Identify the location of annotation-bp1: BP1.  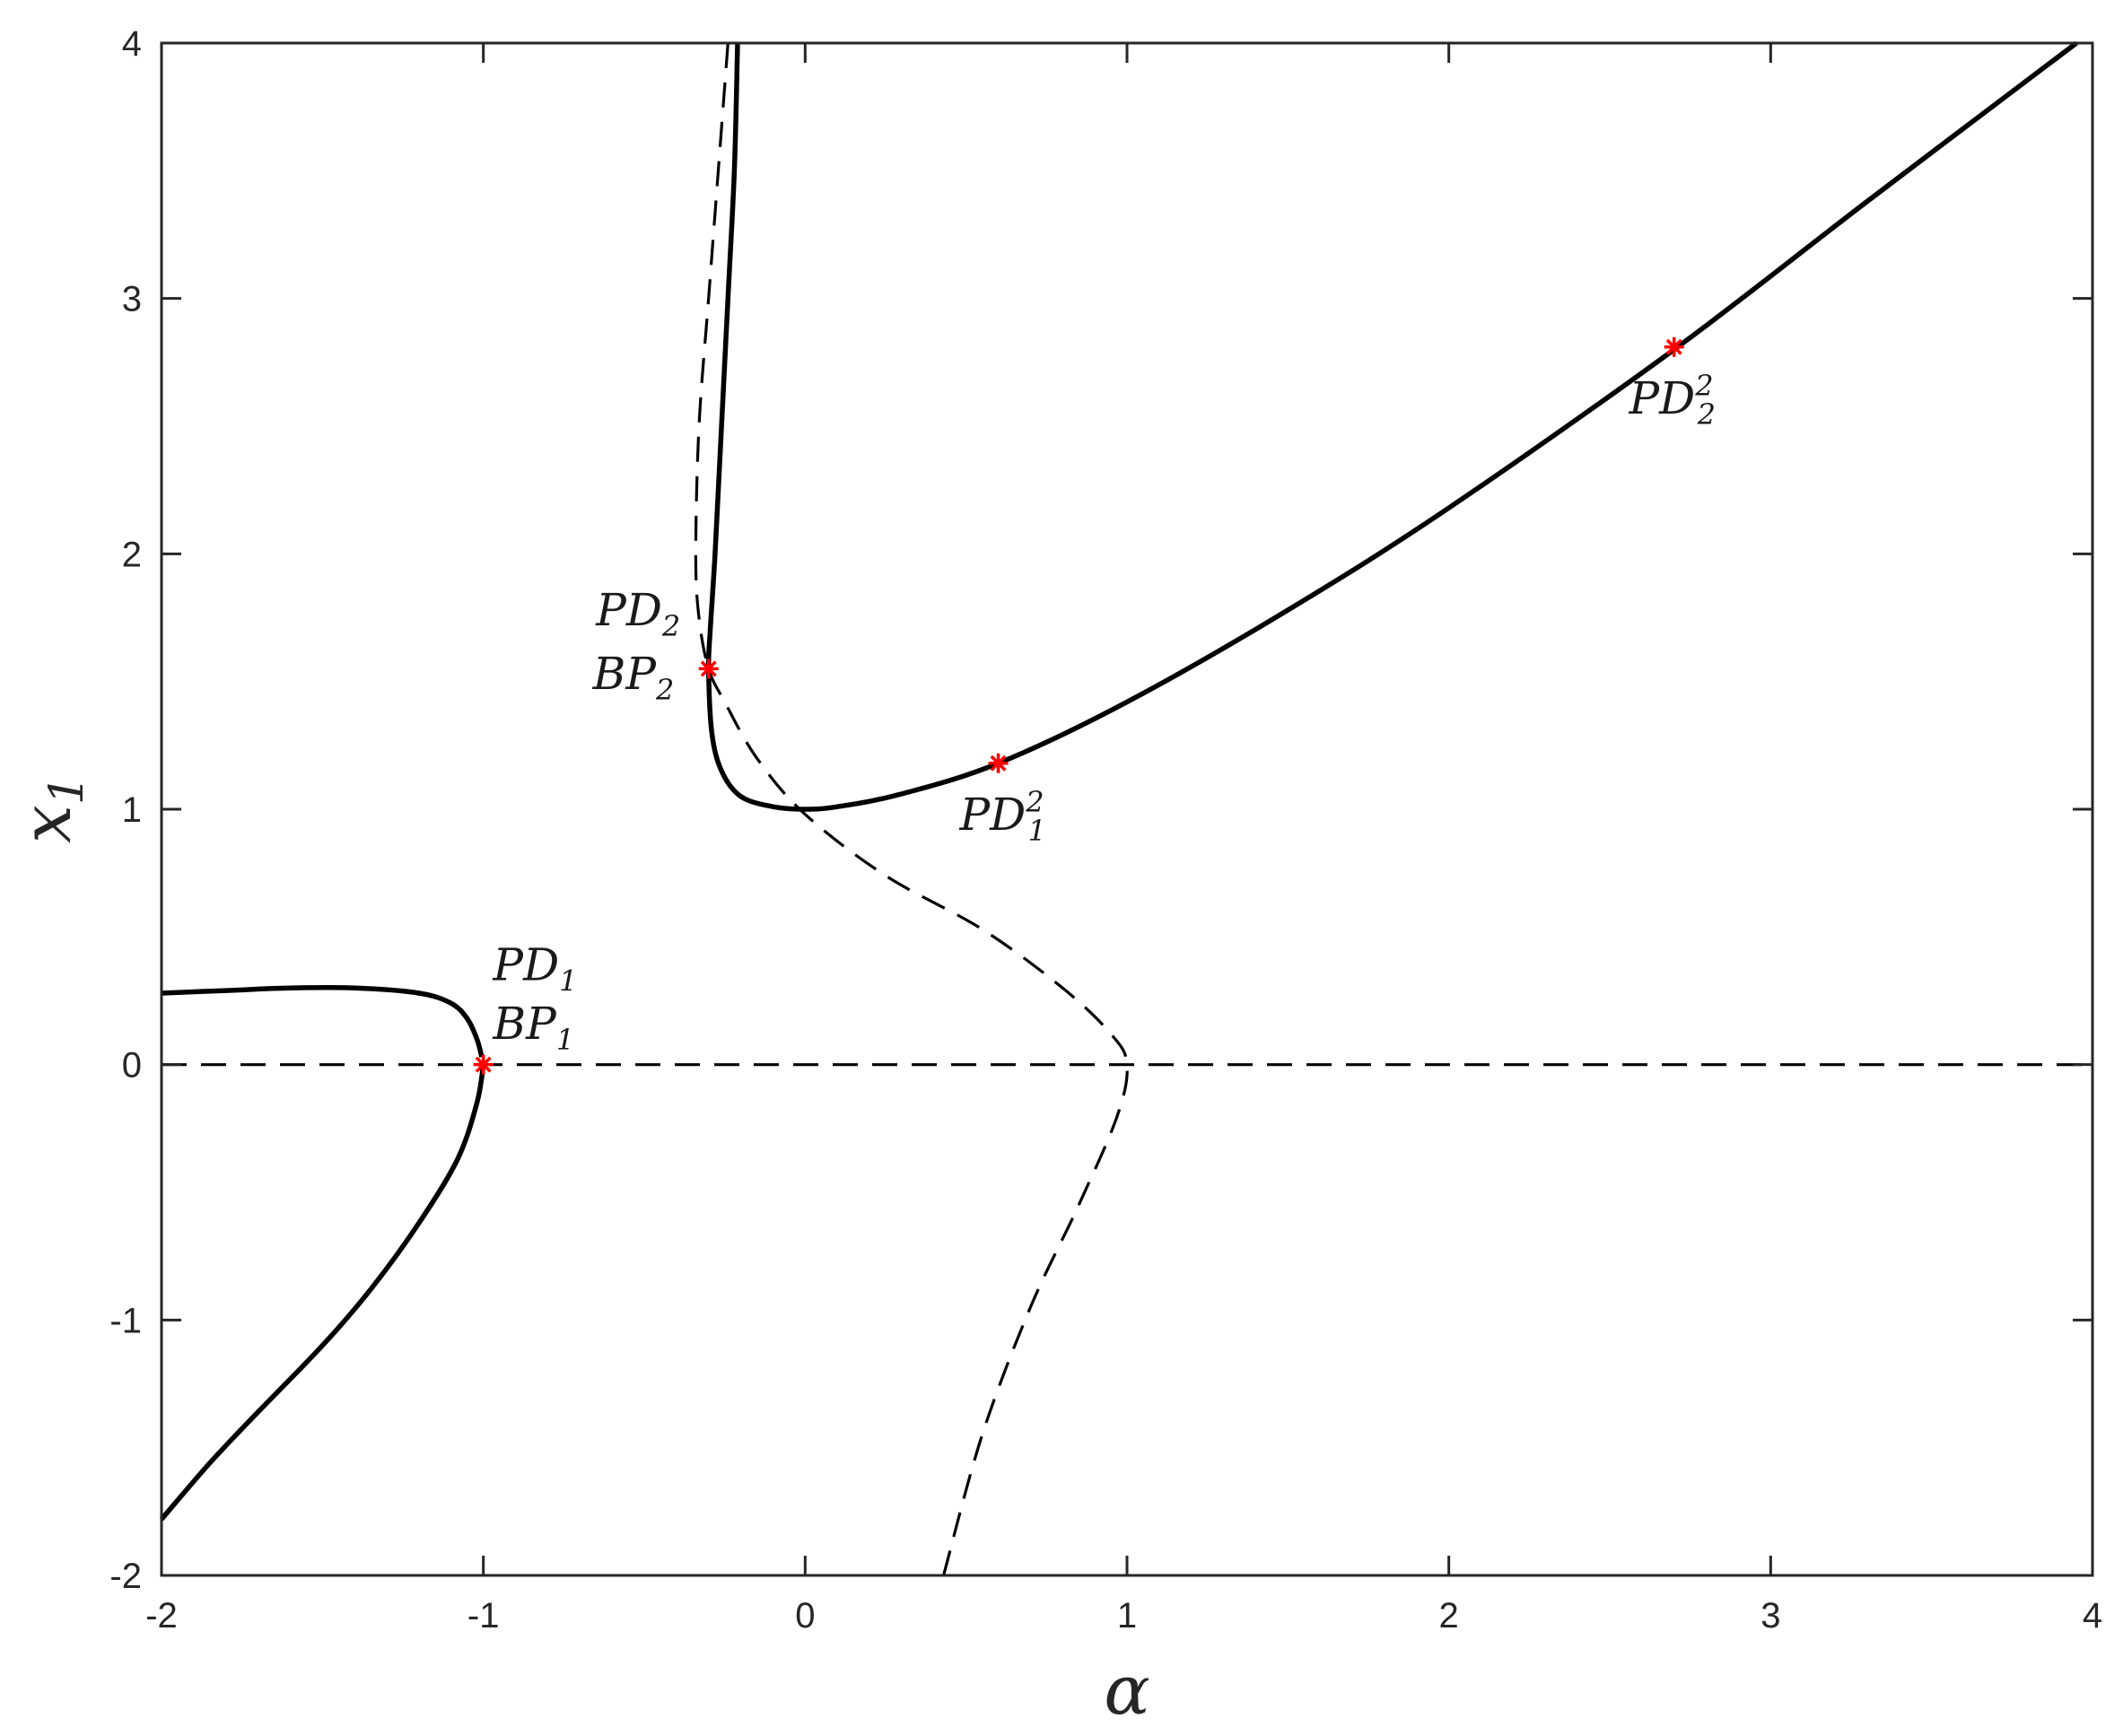
(533, 1027).